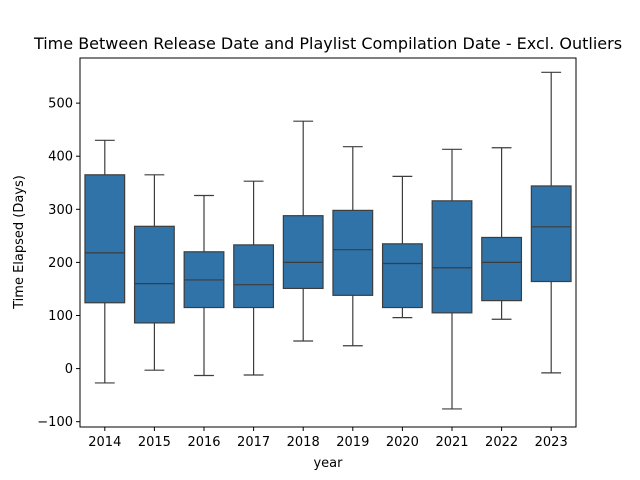 The image size is (640, 480). Describe the element at coordinates (303, 442) in the screenshot. I see `x-tick-label: 2018` at that location.